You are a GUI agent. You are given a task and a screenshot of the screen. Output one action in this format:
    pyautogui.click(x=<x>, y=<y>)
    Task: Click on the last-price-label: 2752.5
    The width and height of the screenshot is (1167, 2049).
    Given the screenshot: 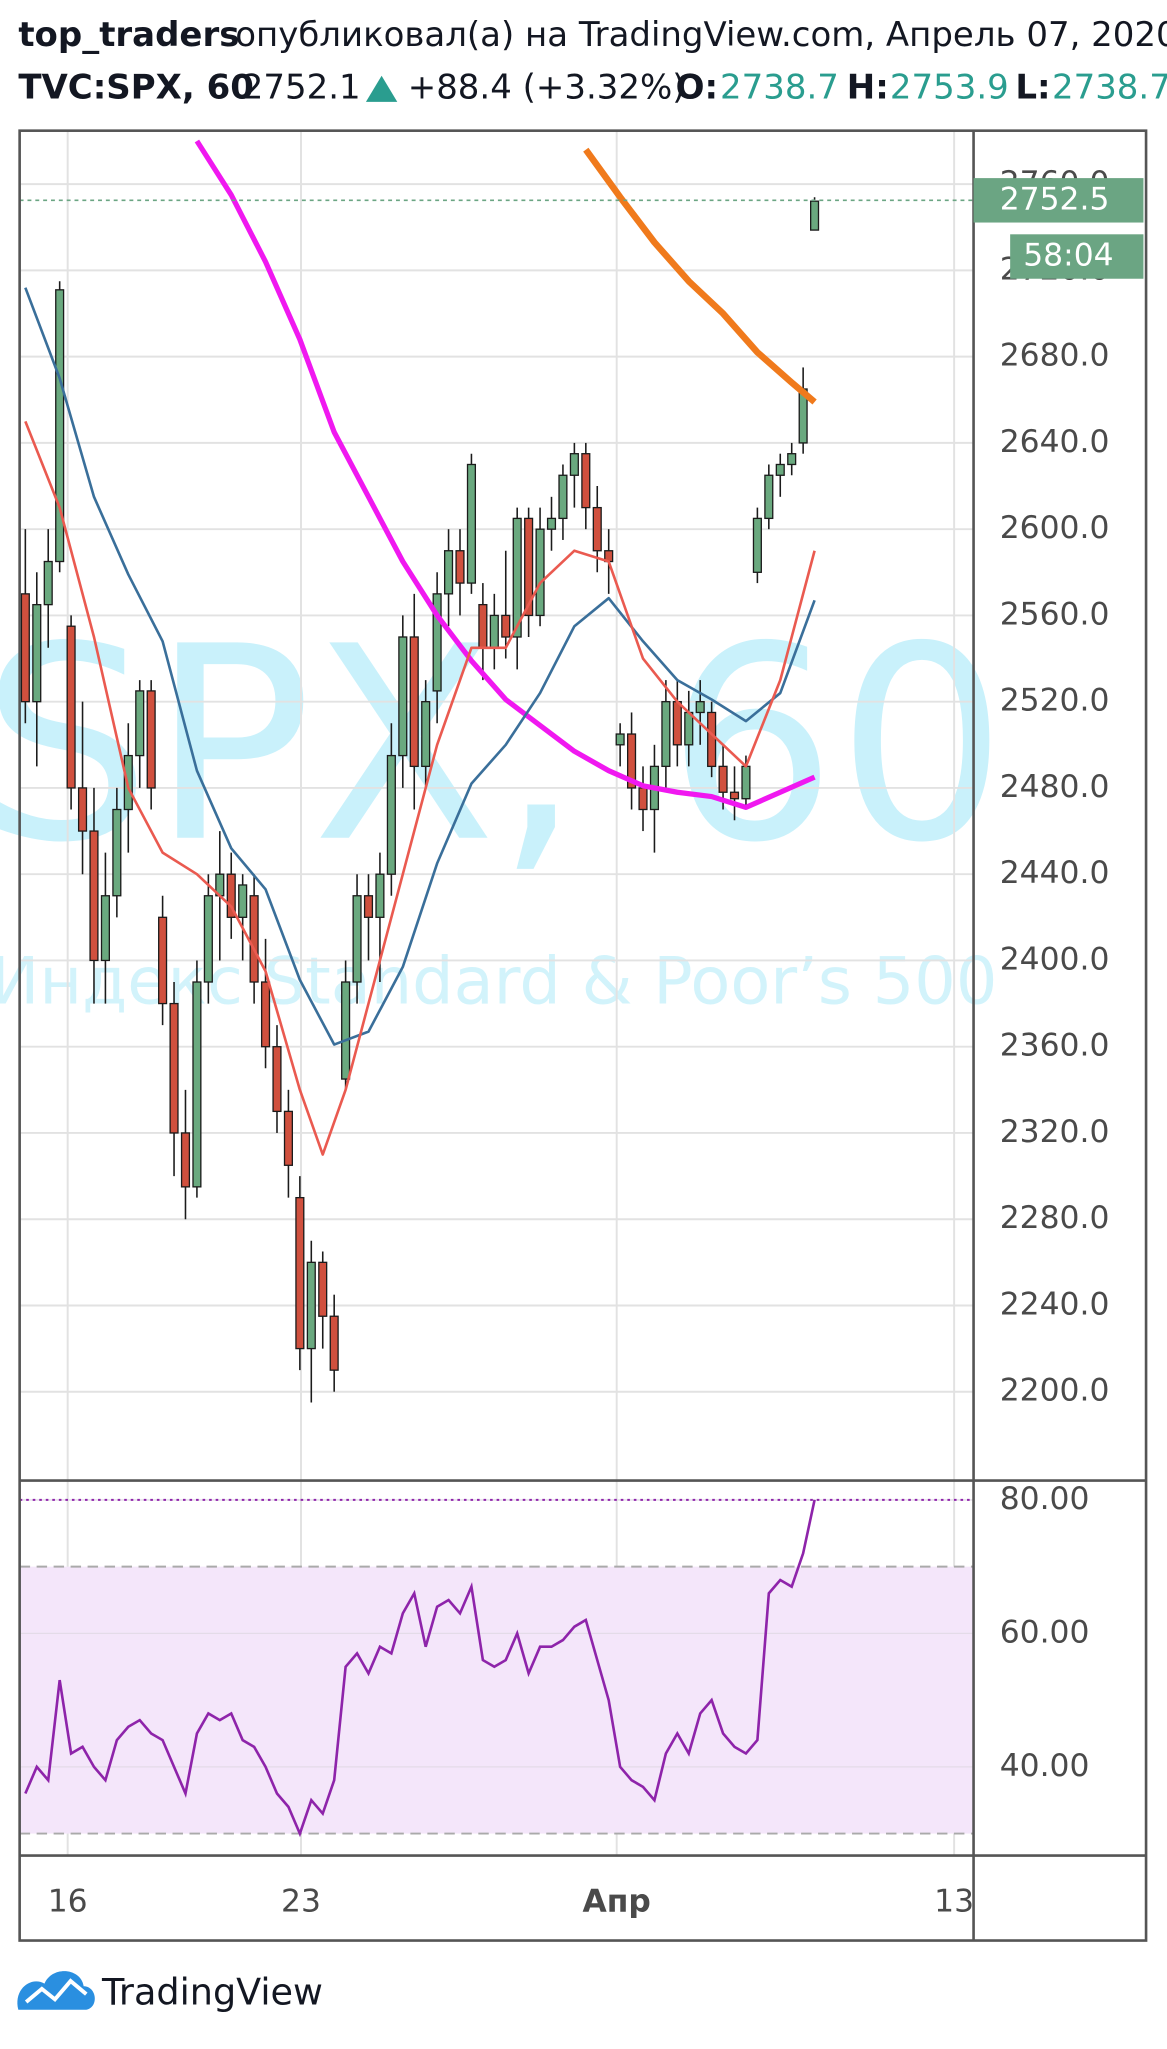 What is the action you would take?
    pyautogui.click(x=1055, y=199)
    